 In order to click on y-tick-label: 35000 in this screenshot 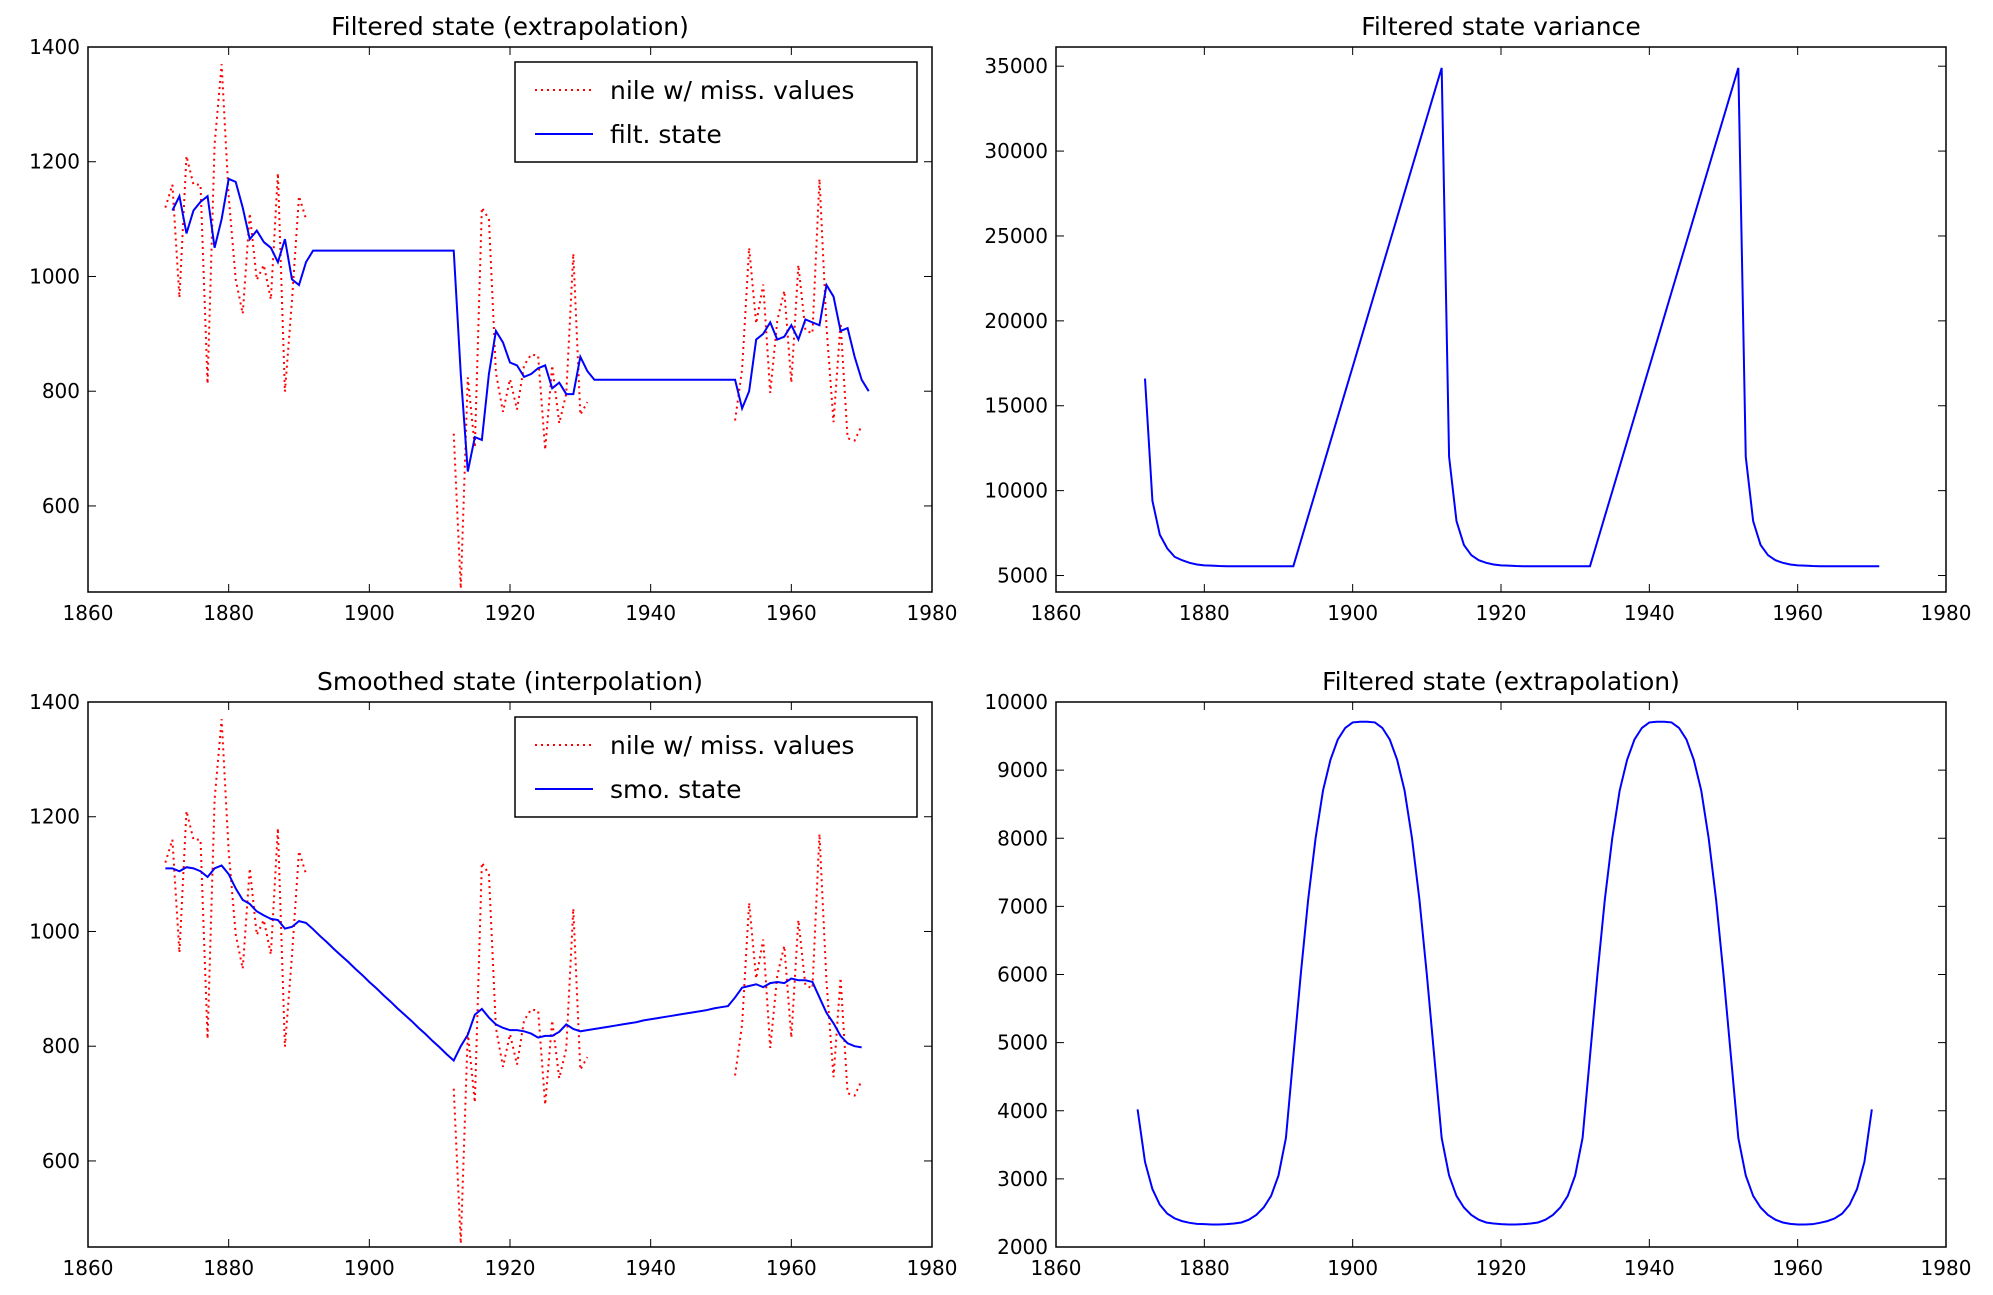, I will do `click(1016, 66)`.